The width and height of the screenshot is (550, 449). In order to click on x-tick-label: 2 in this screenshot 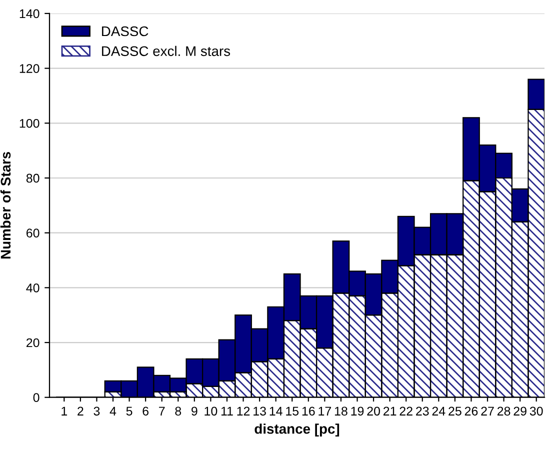, I will do `click(81, 411)`.